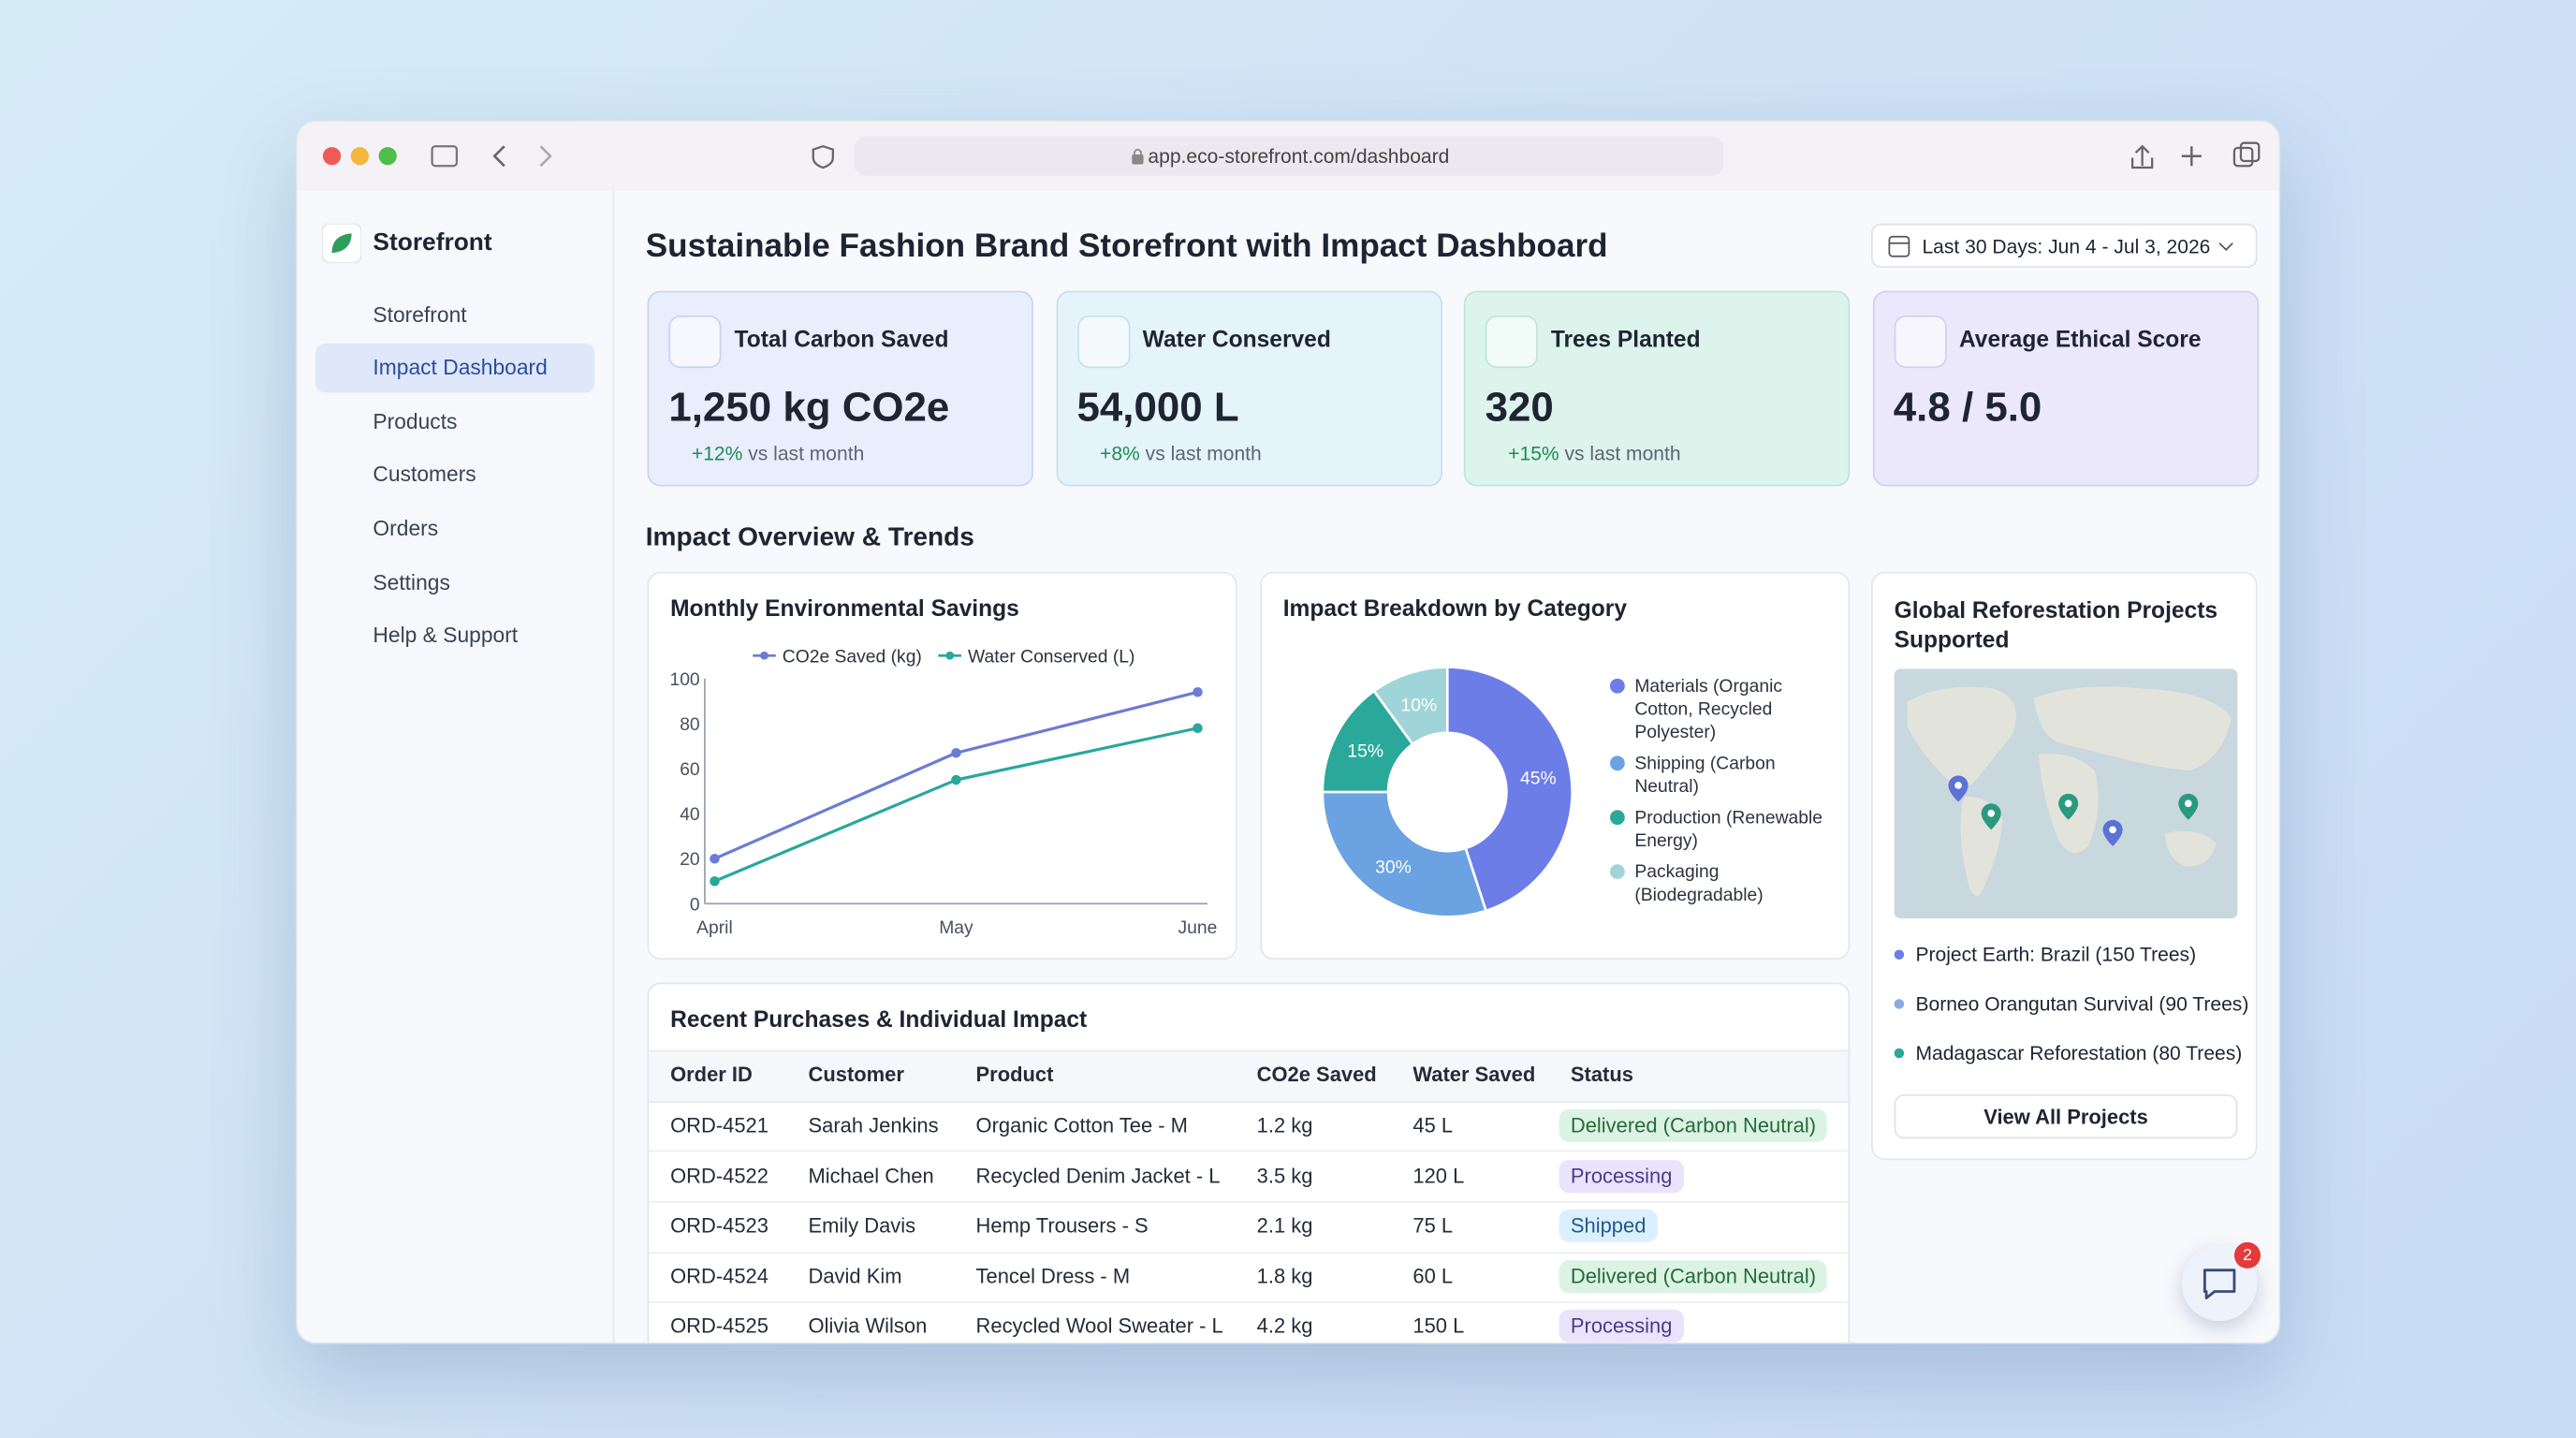 Image resolution: width=2576 pixels, height=1438 pixels. I want to click on kpi-value: 320, so click(1519, 407).